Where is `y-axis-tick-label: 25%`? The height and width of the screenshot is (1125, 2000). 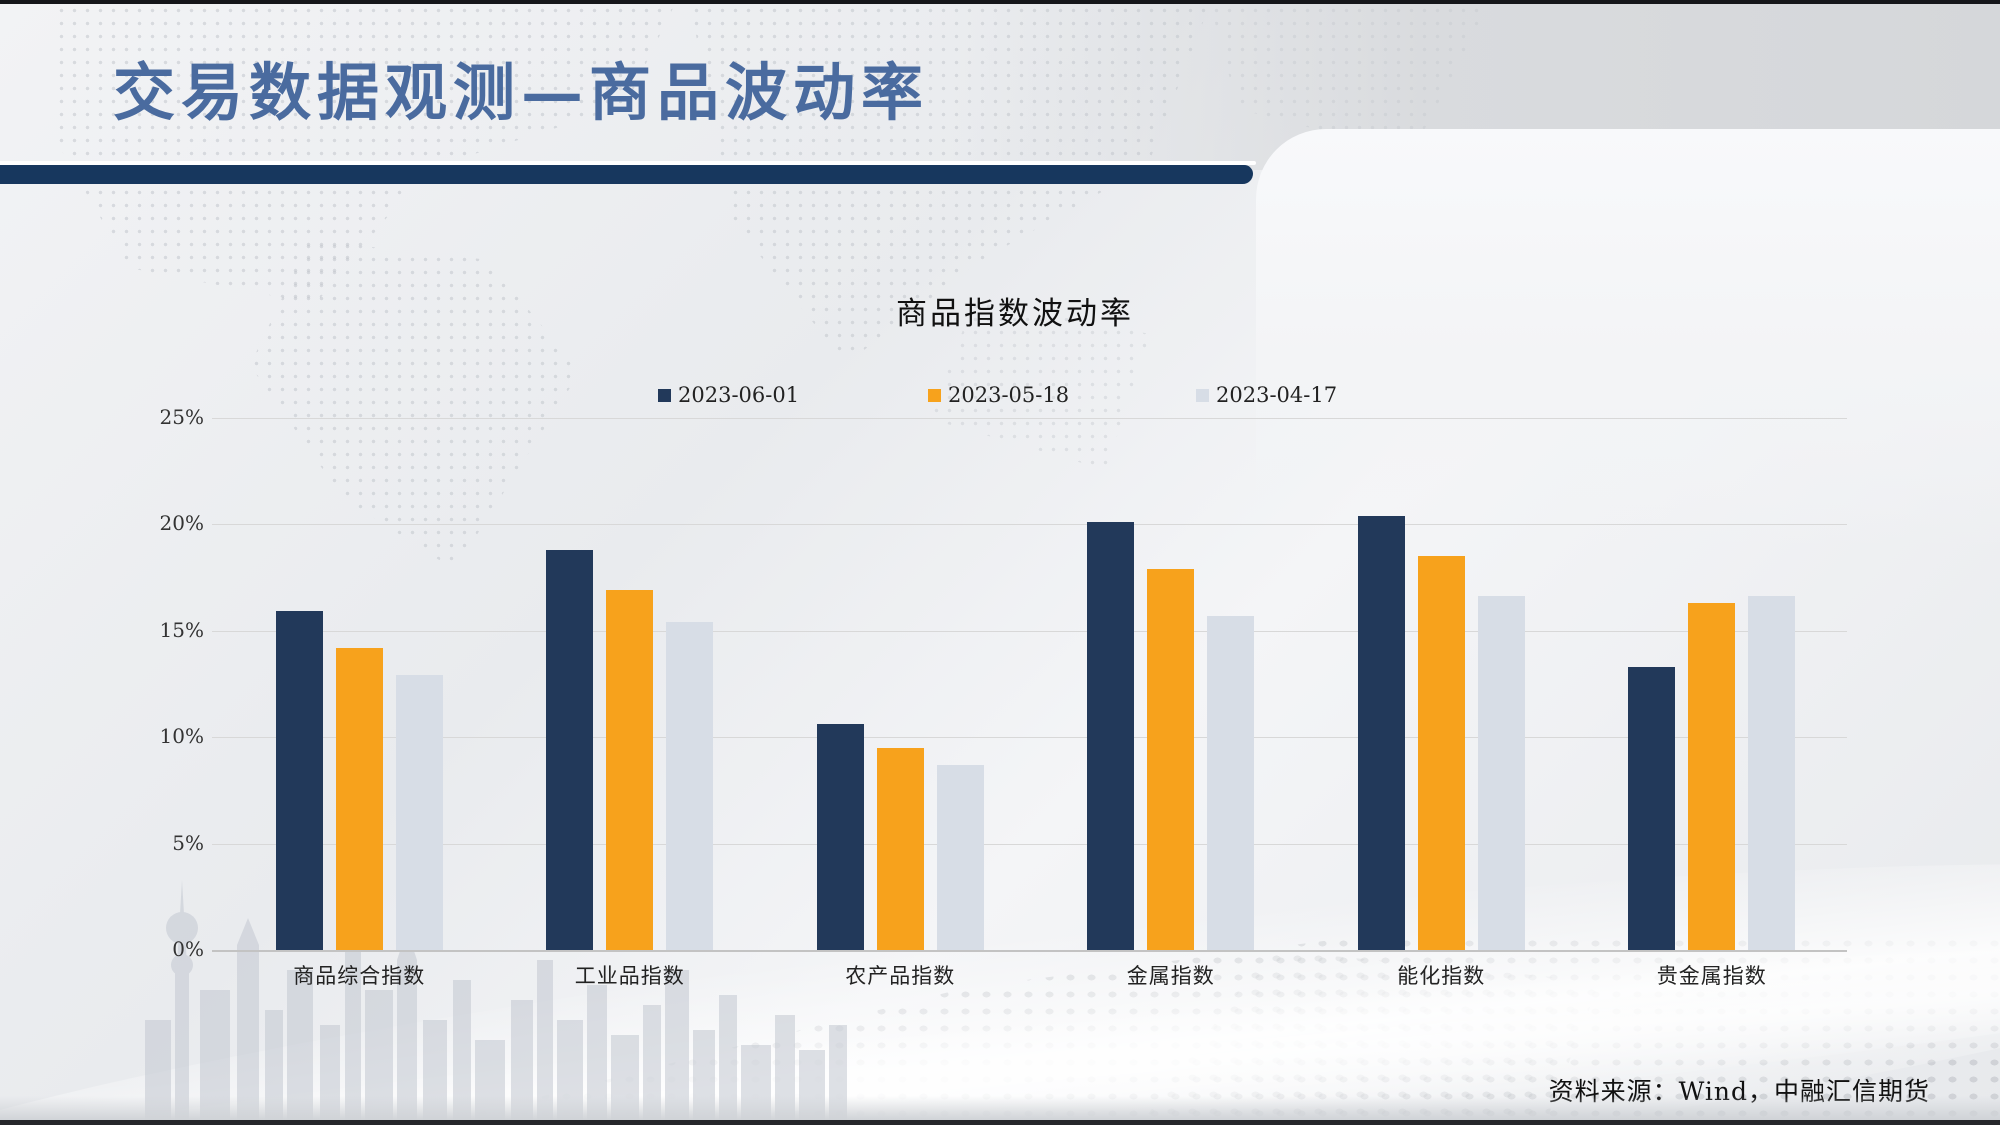
y-axis-tick-label: 25% is located at coordinates (181, 416).